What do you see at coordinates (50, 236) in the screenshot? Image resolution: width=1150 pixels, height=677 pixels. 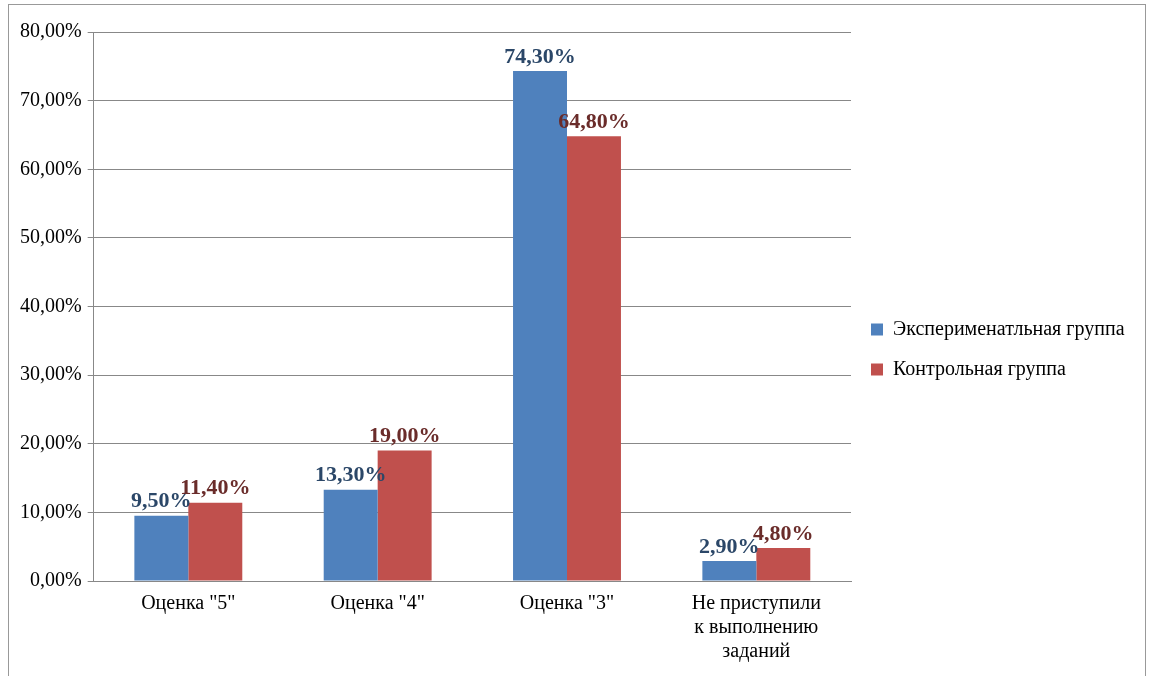 I see `y-tick-label: 50,00%` at bounding box center [50, 236].